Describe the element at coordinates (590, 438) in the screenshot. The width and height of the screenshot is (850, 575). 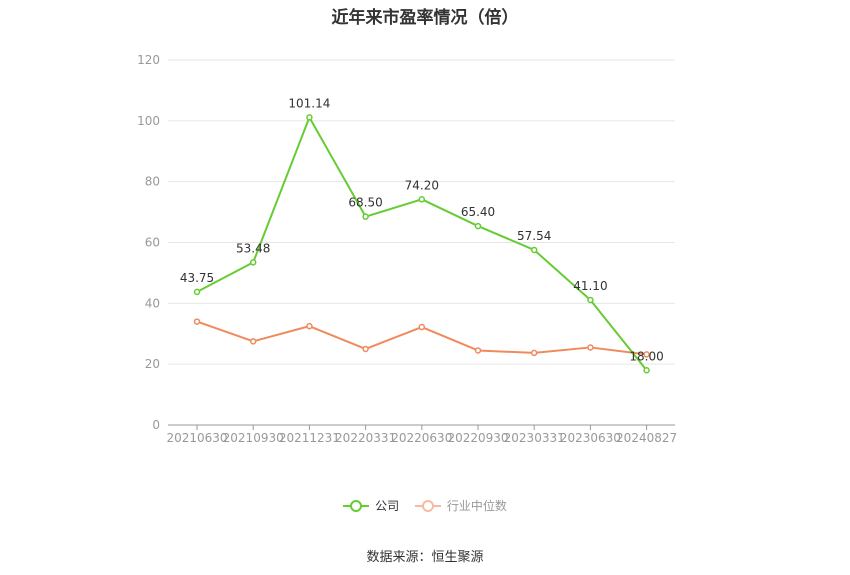
I see `x-tick-label: 20230630` at that location.